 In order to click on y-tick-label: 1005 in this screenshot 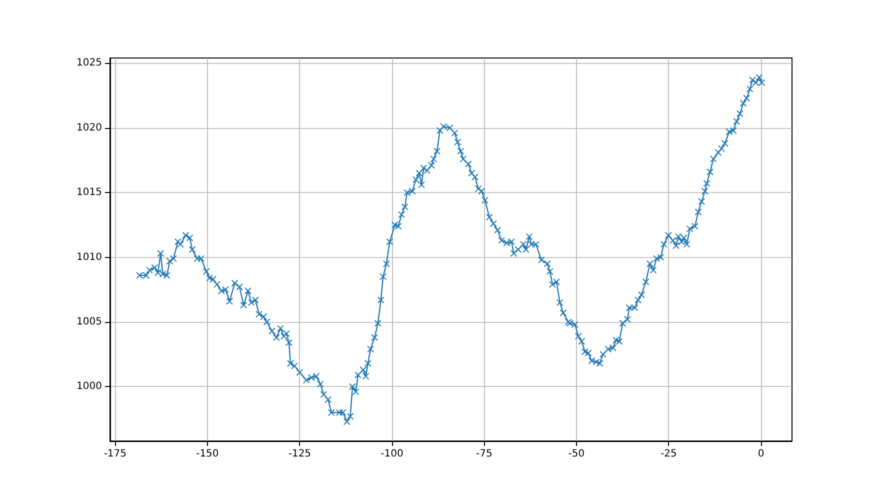, I will do `click(89, 322)`.